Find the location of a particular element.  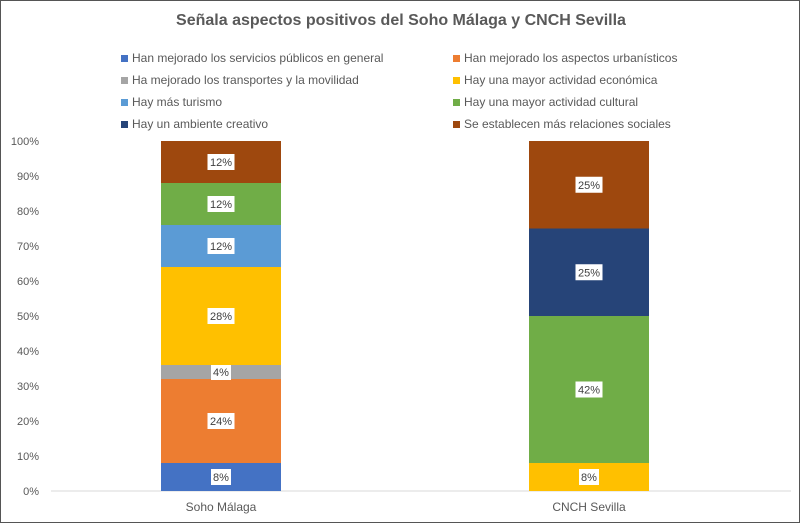

legend-label: Hay una mayor actividad económica is located at coordinates (561, 80).